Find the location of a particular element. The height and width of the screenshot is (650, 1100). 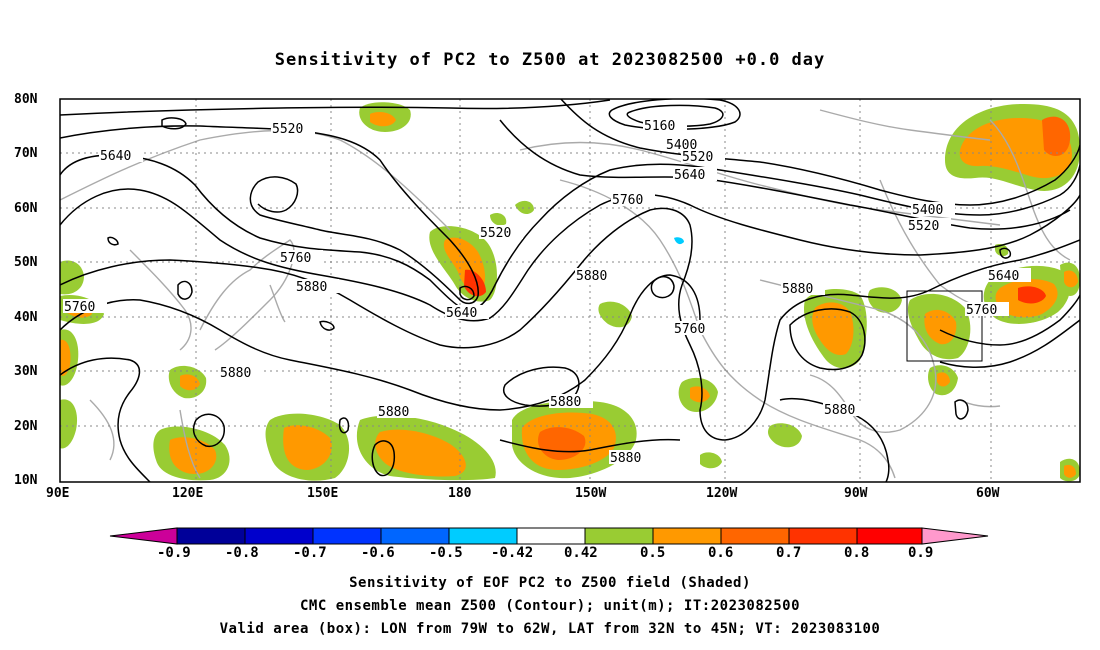

lon-label-90w: 90W is located at coordinates (856, 493).